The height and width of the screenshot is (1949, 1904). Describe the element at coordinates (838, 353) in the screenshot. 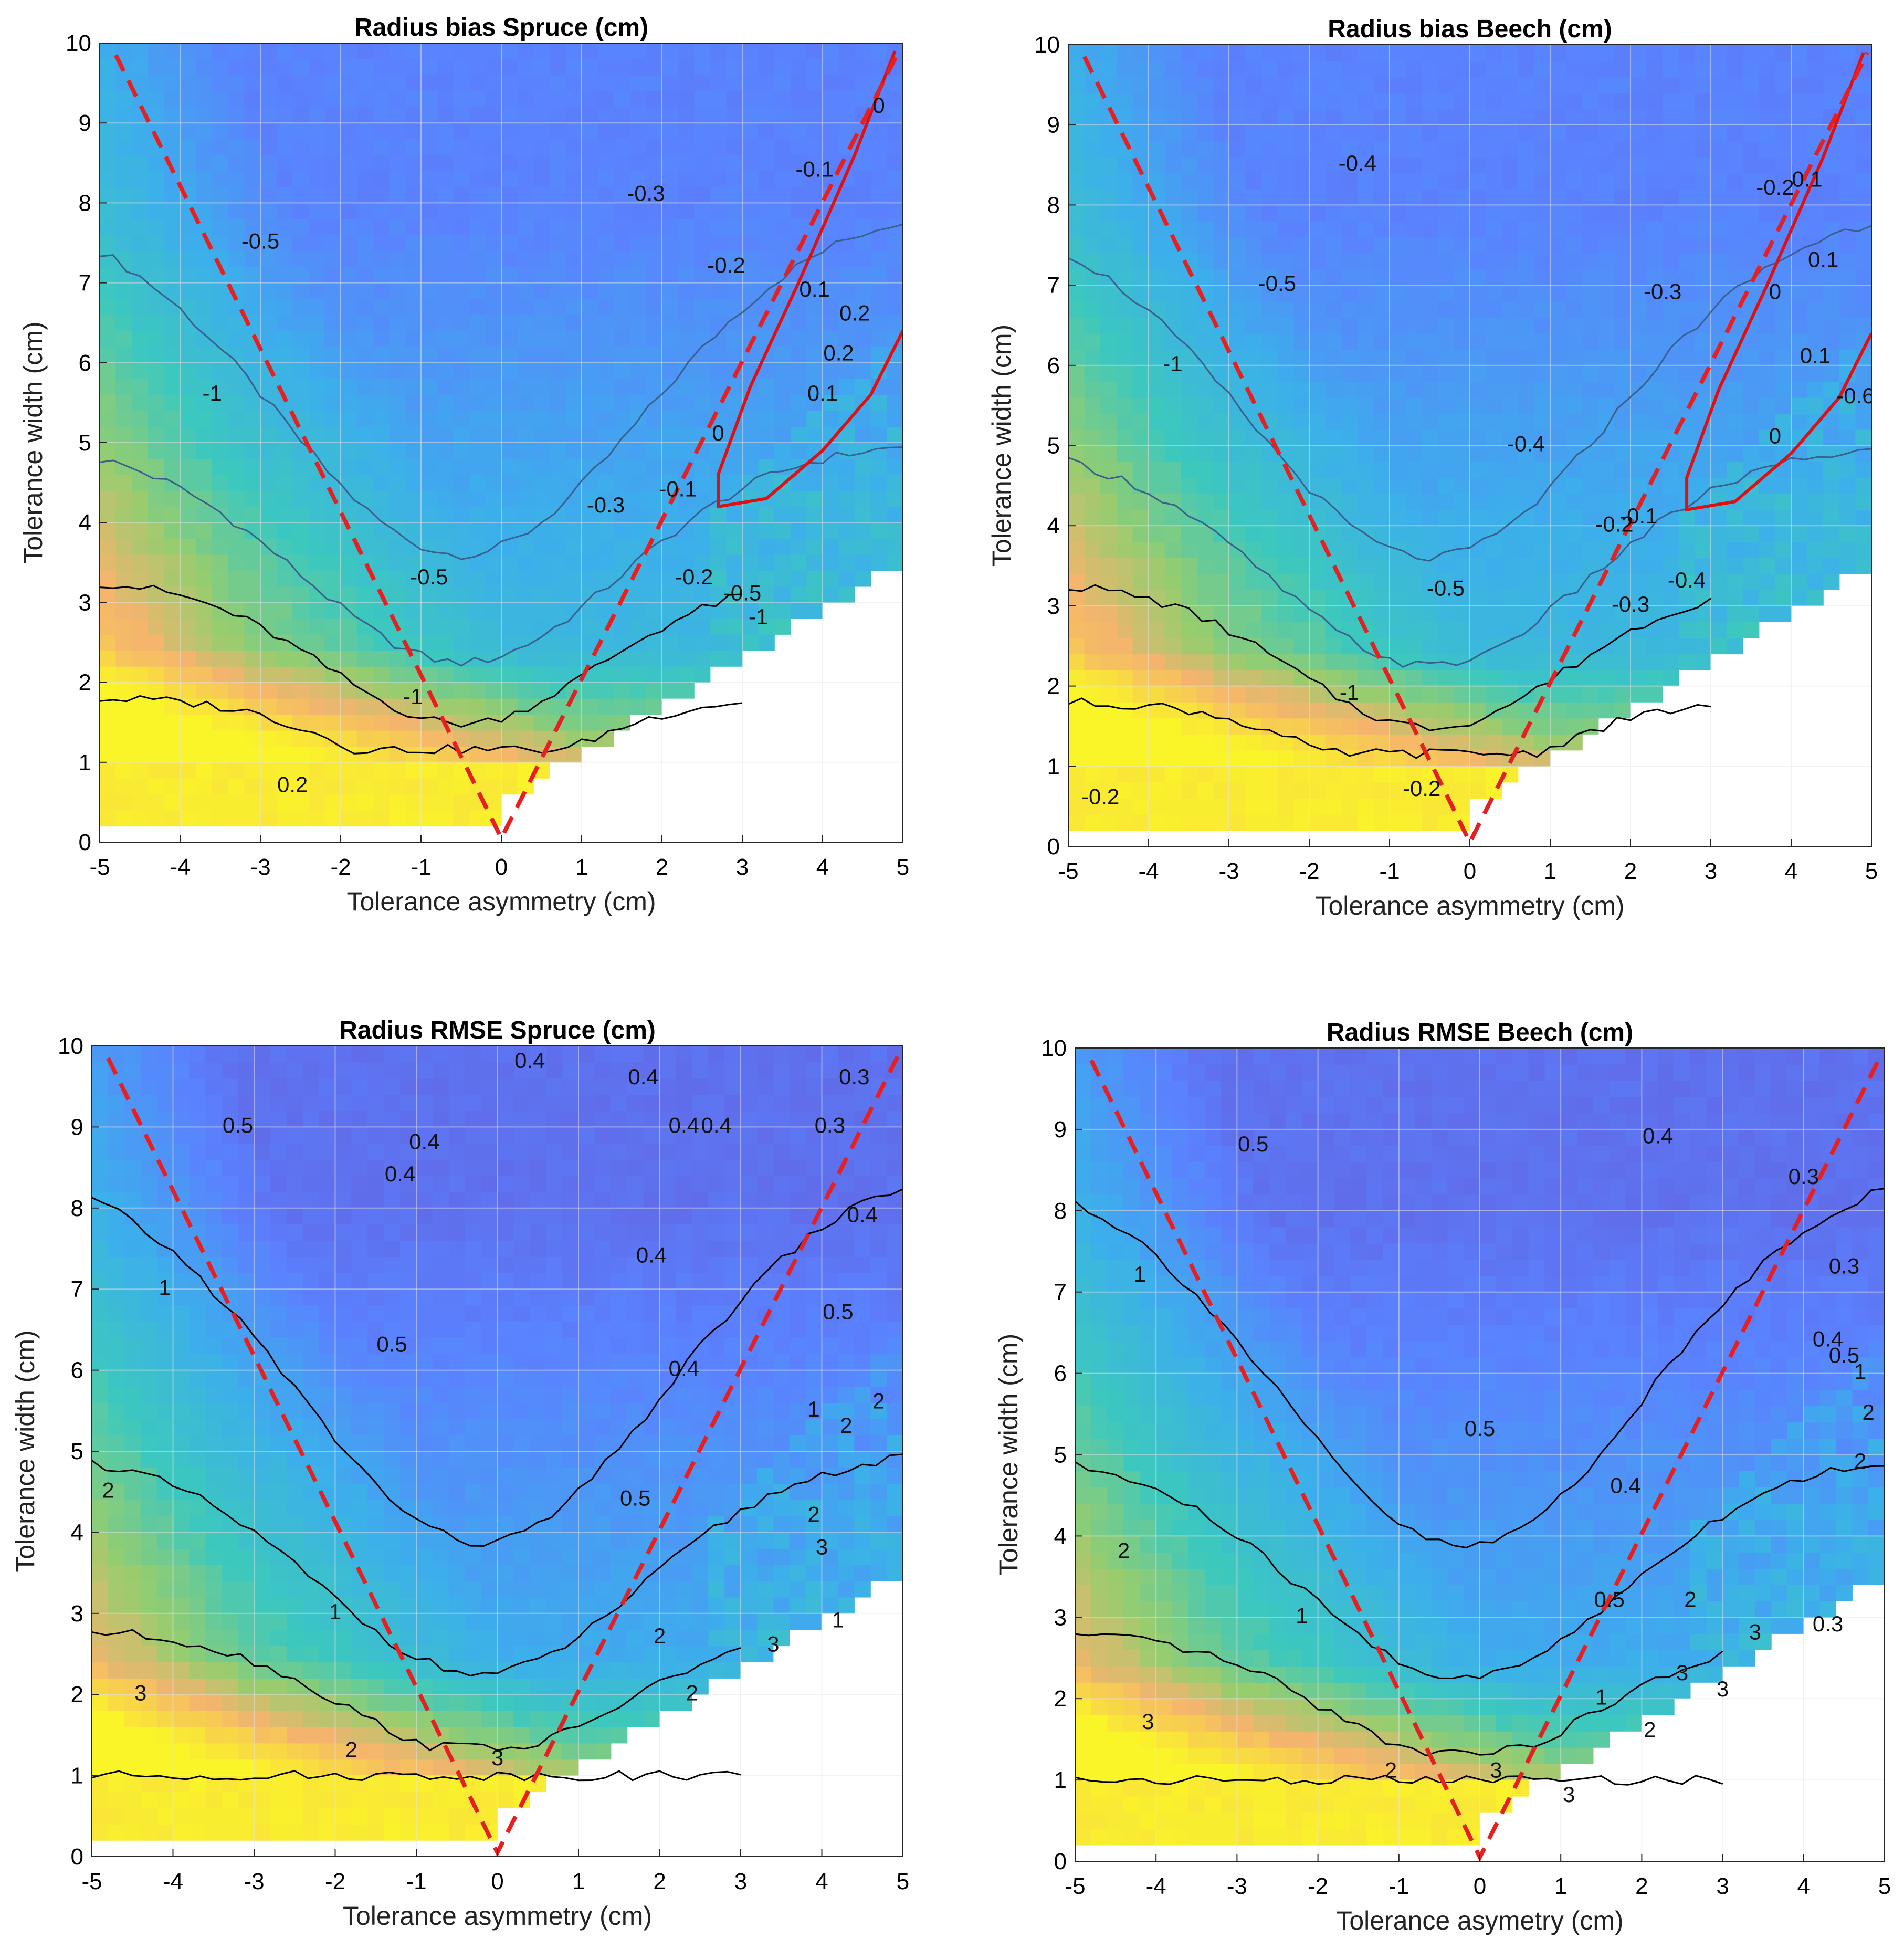

I see `contour-label: 0.2` at that location.